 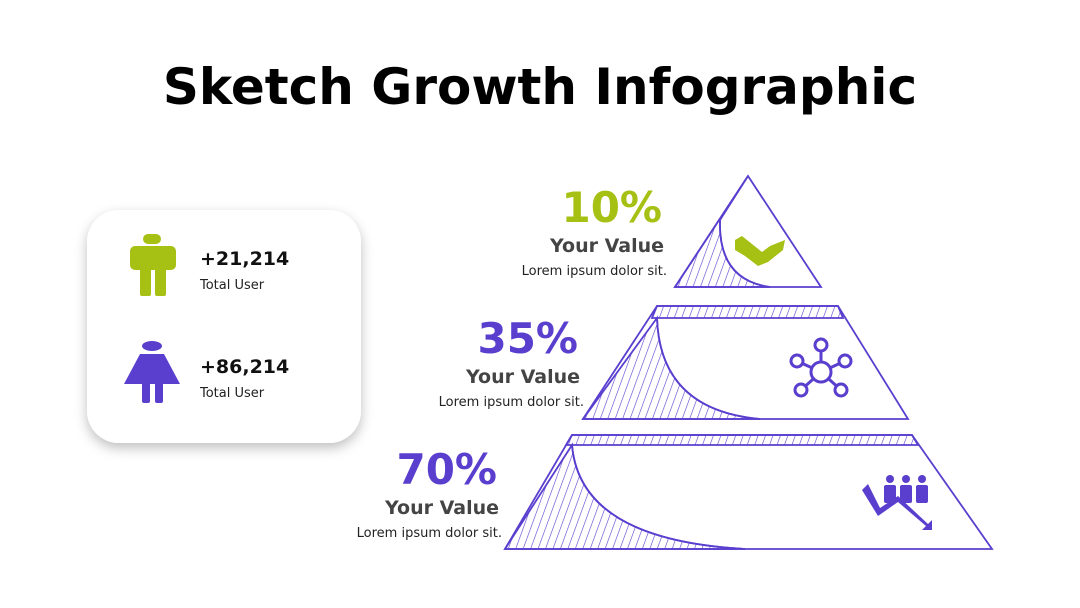 I want to click on growth-icon, so click(x=897, y=502).